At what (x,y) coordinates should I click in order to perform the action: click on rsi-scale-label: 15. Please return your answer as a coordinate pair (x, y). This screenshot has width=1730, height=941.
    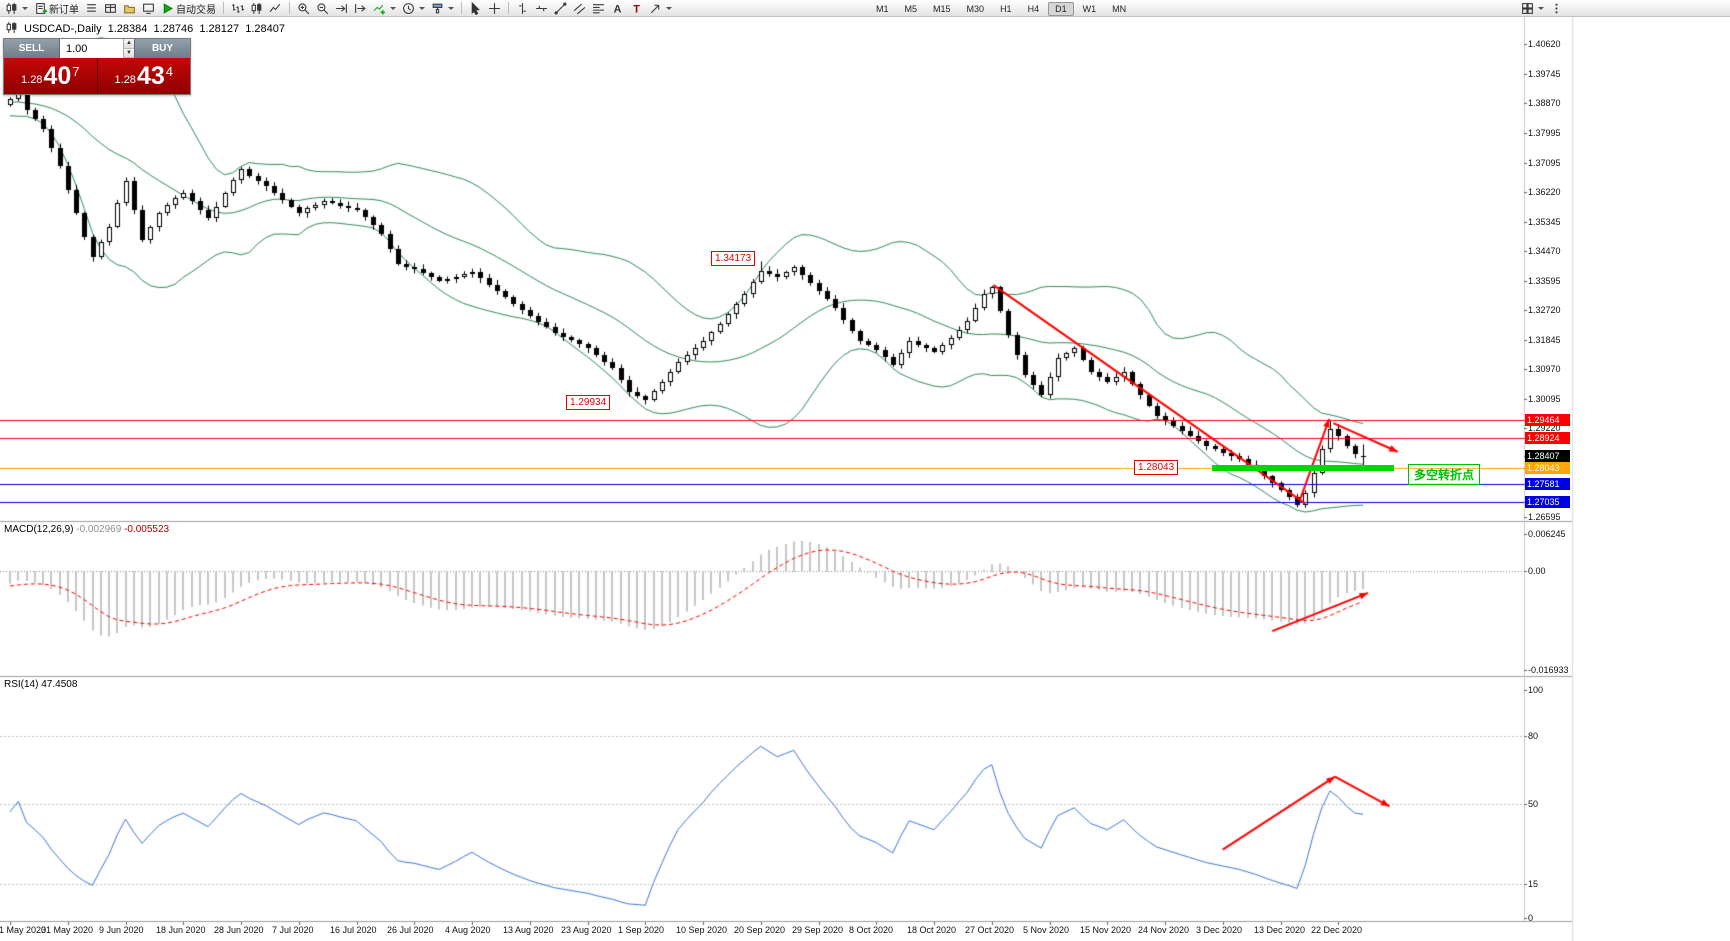
    Looking at the image, I should click on (1533, 883).